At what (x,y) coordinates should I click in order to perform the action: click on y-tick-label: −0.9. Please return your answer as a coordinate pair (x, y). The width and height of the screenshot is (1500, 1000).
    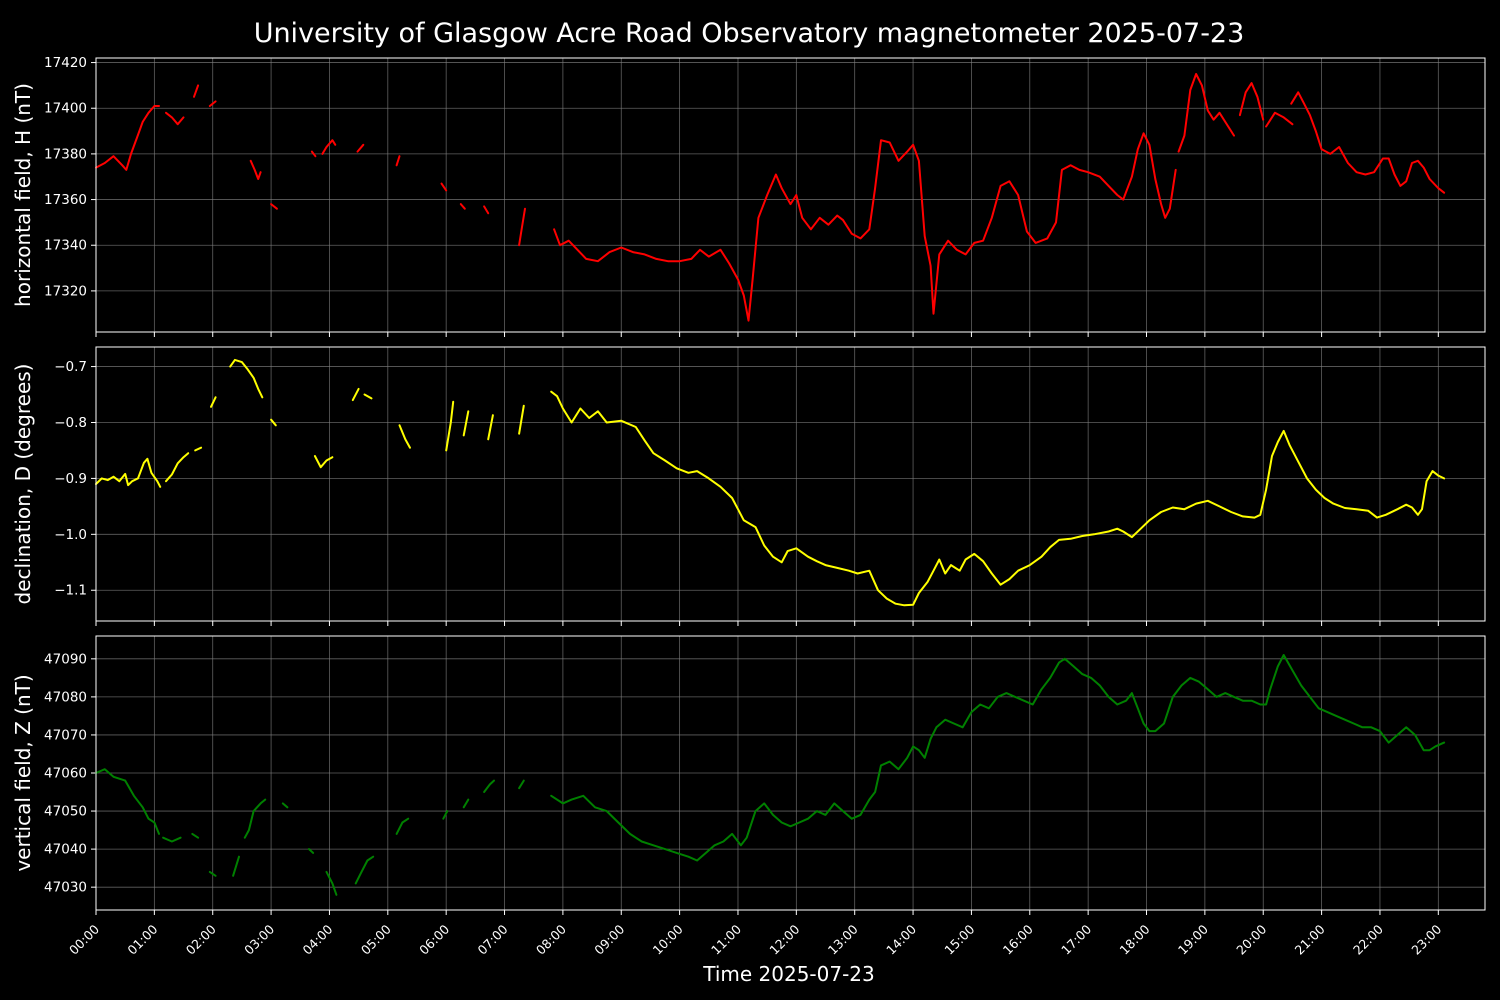
    Looking at the image, I should click on (70, 479).